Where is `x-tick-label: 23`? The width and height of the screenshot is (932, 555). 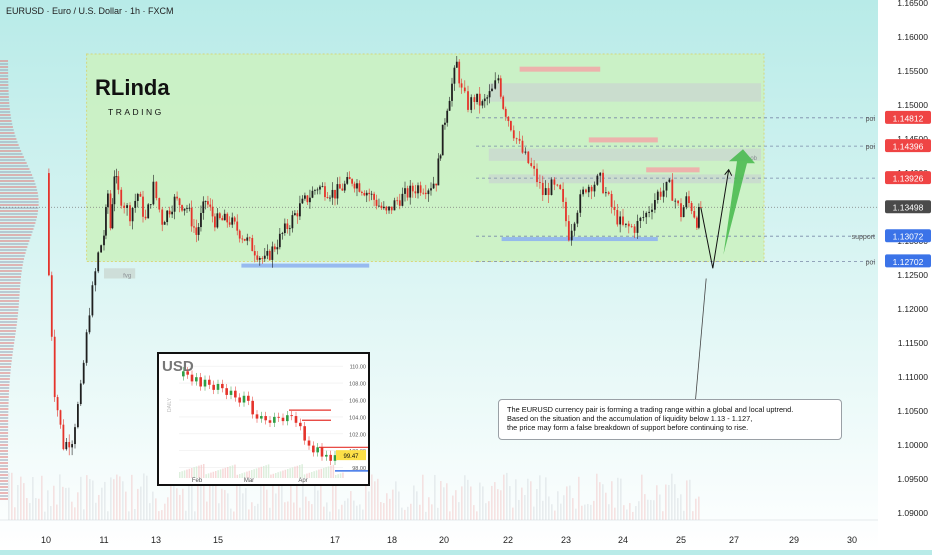 x-tick-label: 23 is located at coordinates (566, 540).